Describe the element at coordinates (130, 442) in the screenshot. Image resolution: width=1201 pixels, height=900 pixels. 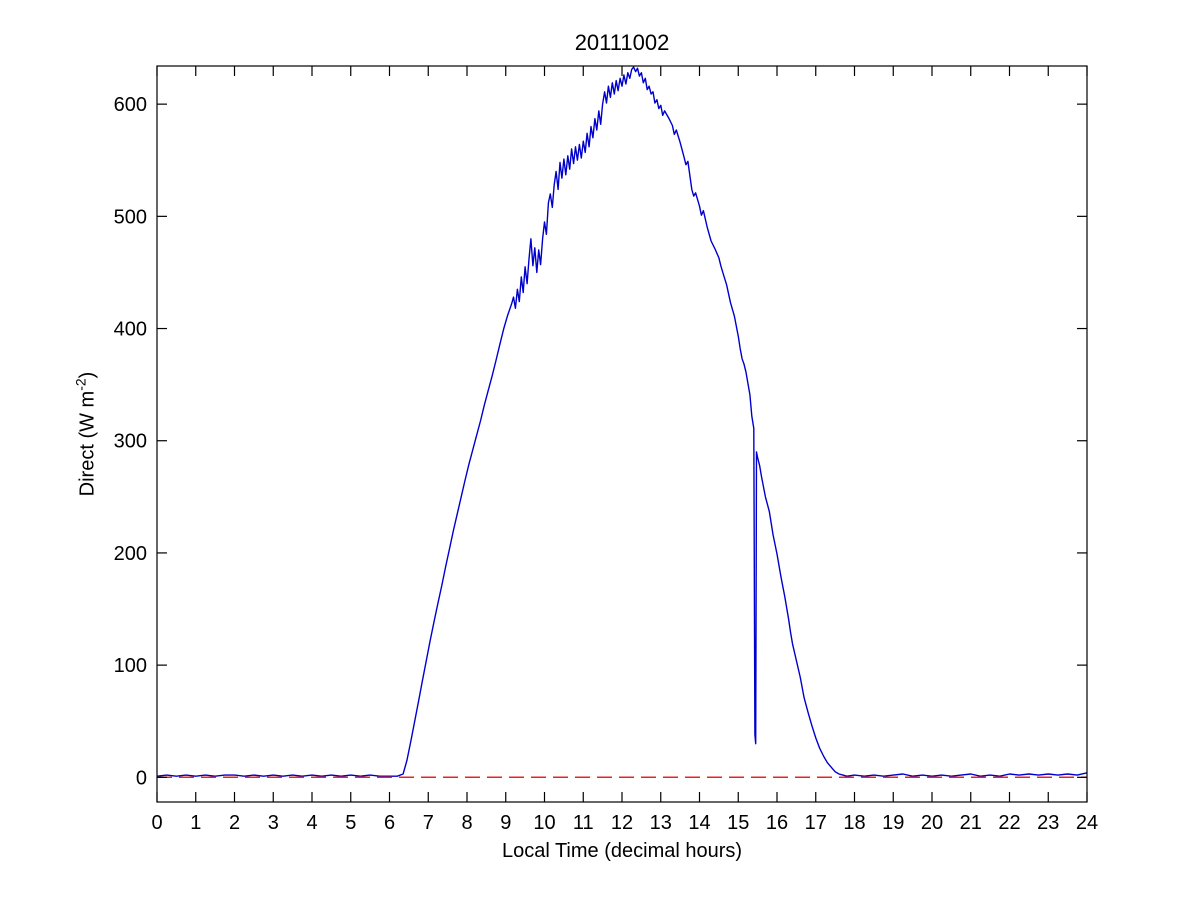
I see `y-tick-label: 300` at that location.